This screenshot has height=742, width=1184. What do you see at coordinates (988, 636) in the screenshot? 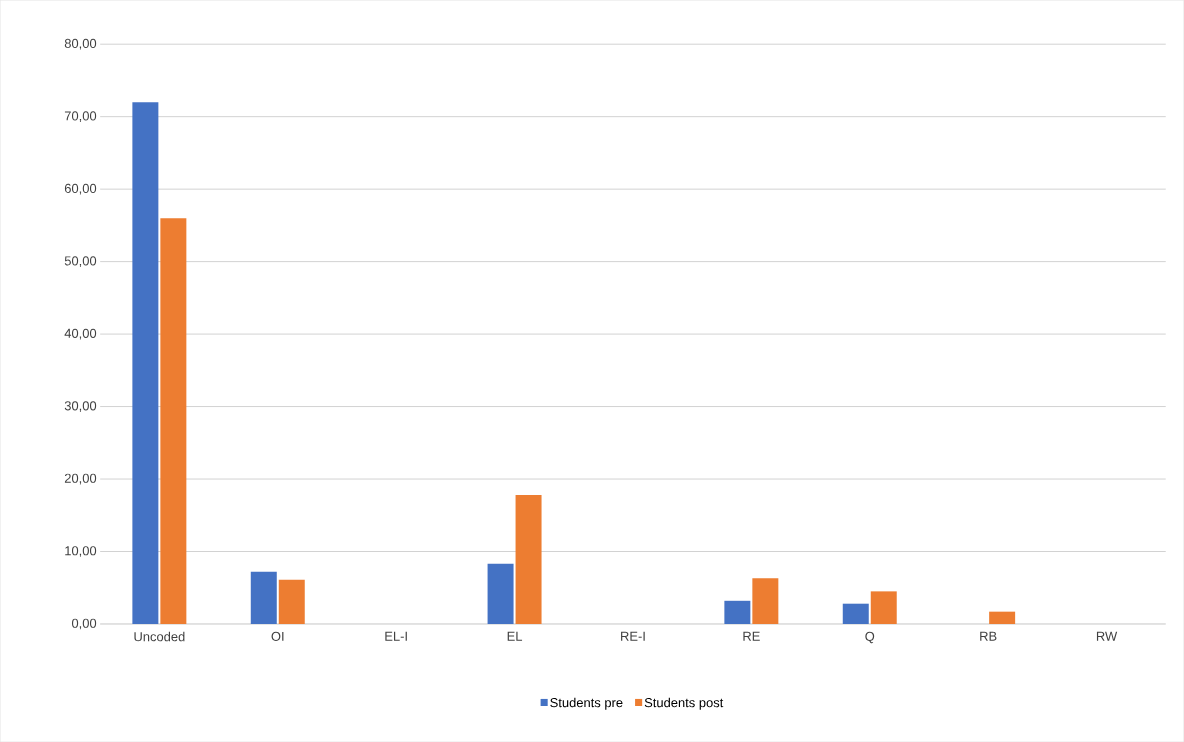
I see `x-tick-label: RB` at bounding box center [988, 636].